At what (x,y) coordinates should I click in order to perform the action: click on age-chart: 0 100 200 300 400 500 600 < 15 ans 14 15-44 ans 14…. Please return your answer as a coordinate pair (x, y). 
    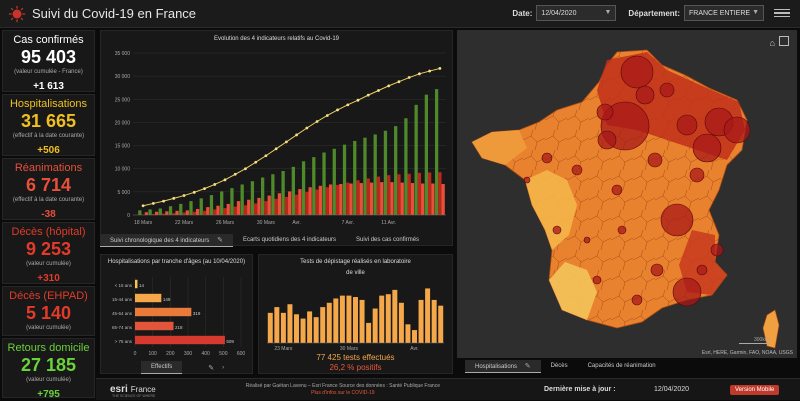
    Looking at the image, I should click on (178, 317).